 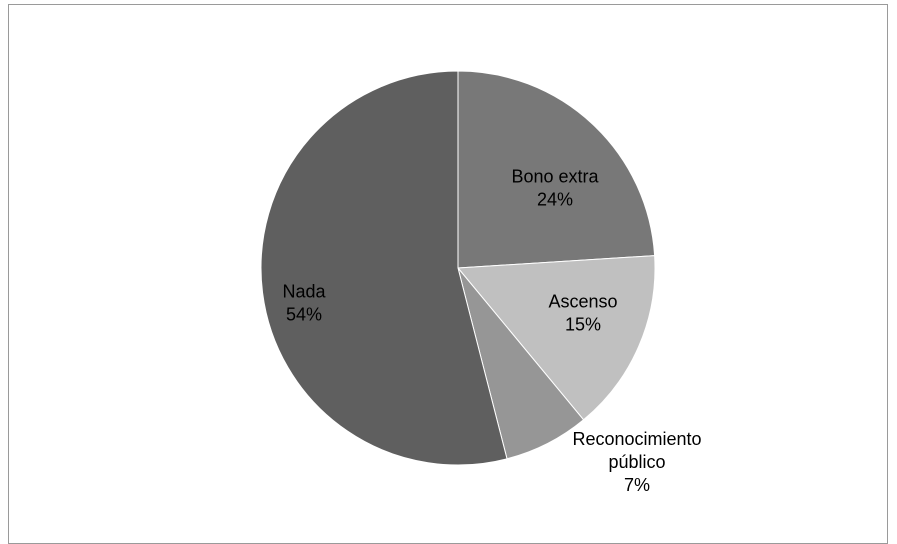 What do you see at coordinates (582, 302) in the screenshot?
I see `pie-category-label: Ascenso` at bounding box center [582, 302].